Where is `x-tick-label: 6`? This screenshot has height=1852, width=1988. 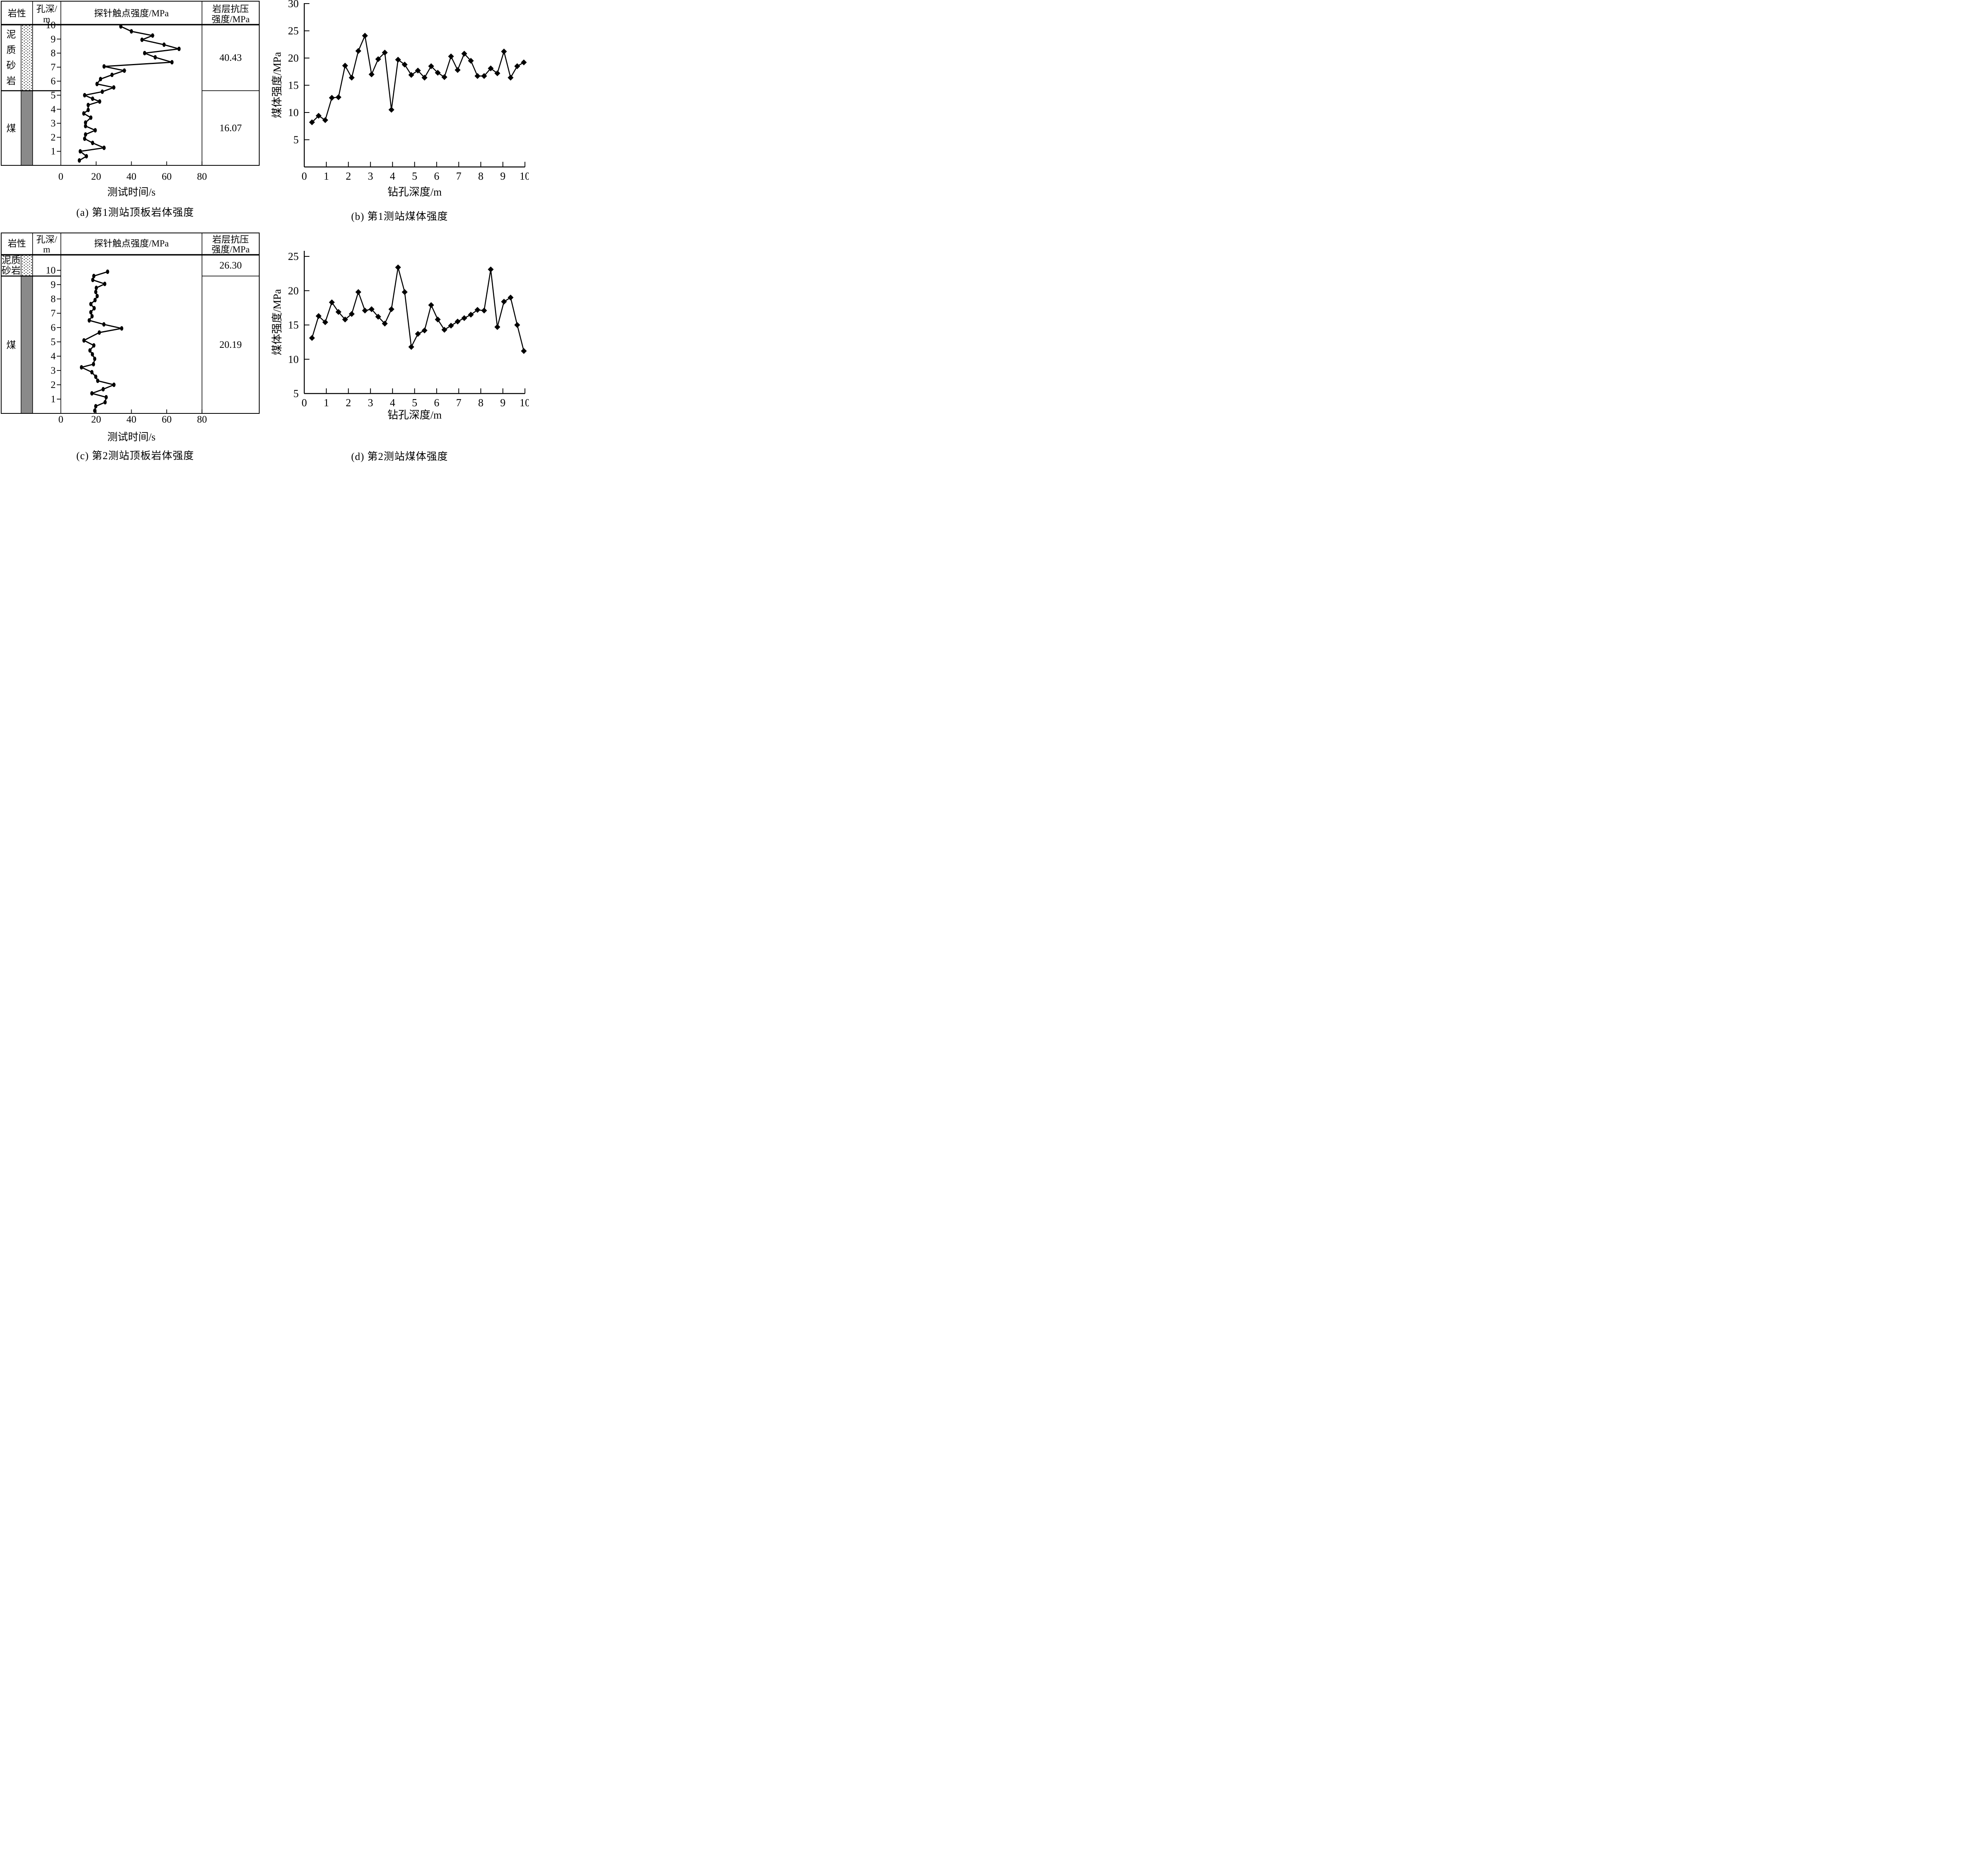
x-tick-label: 6 is located at coordinates (437, 403).